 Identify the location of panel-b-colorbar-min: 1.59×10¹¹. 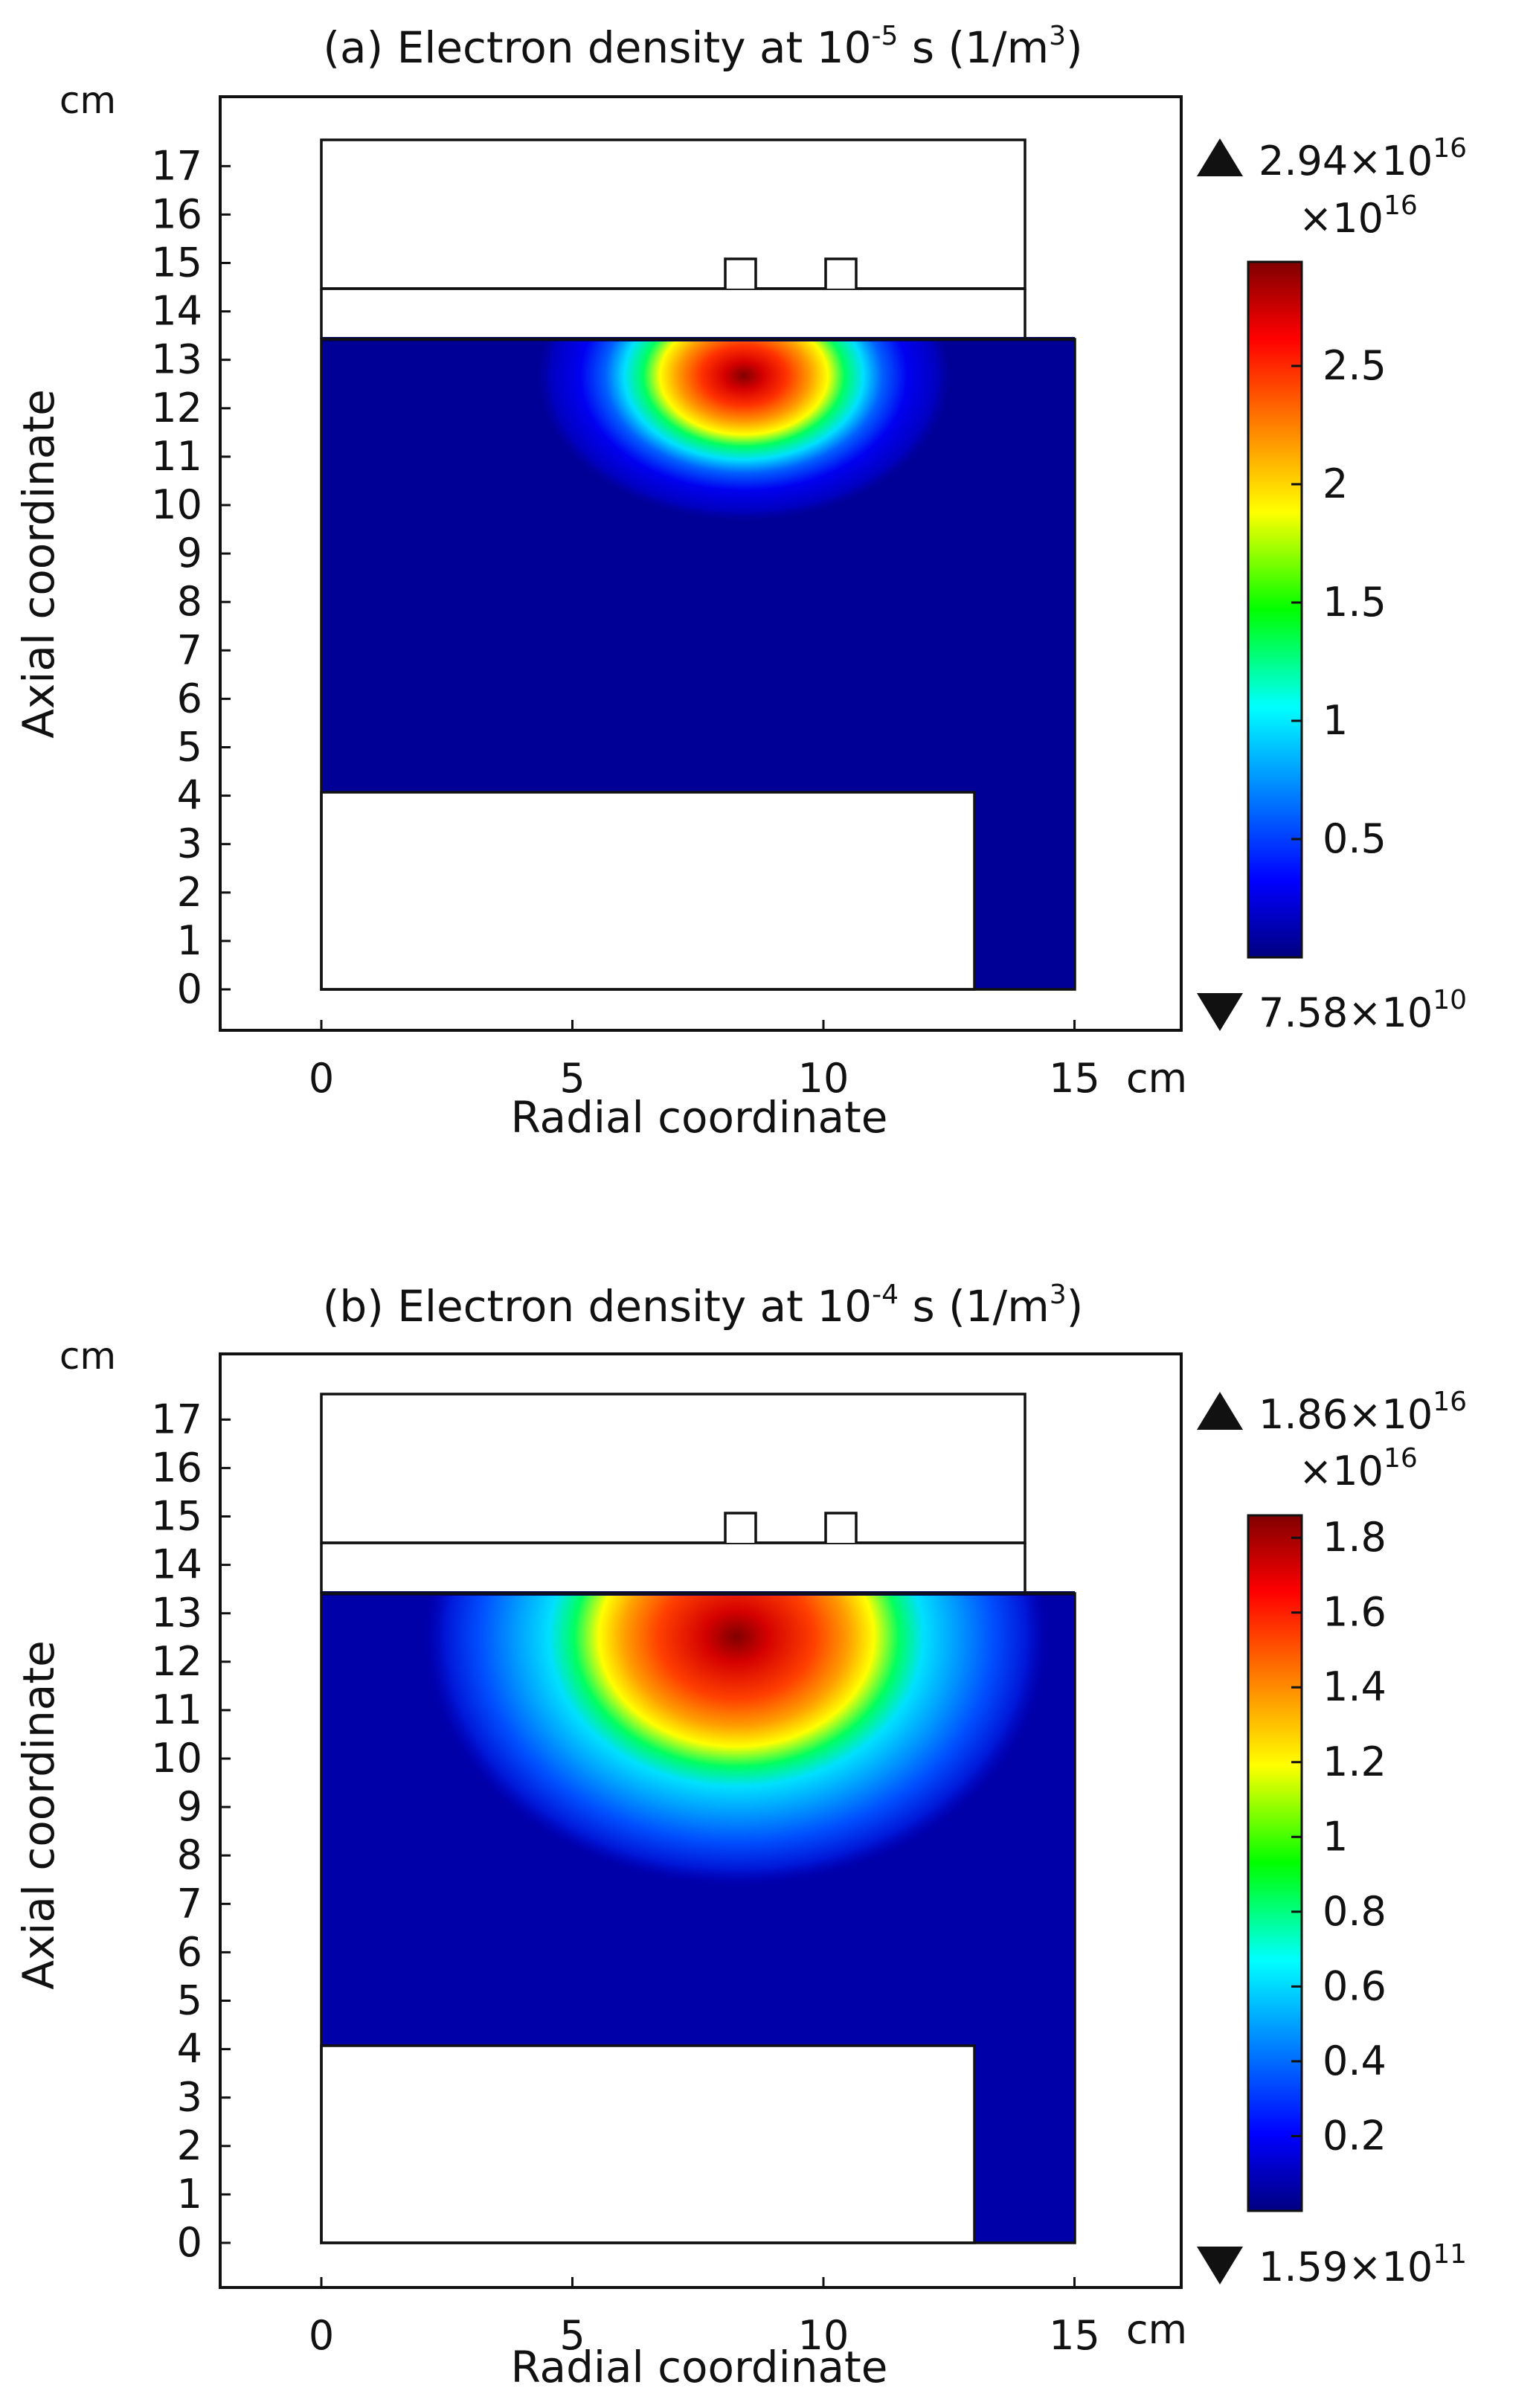
(1363, 2264).